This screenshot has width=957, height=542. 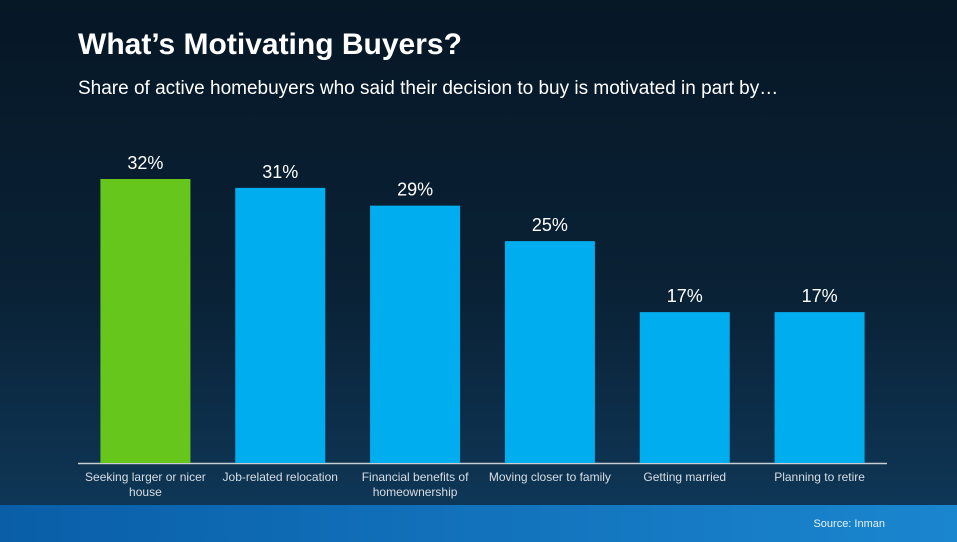 I want to click on x-tick-label: Job-related relocation, so click(x=280, y=477).